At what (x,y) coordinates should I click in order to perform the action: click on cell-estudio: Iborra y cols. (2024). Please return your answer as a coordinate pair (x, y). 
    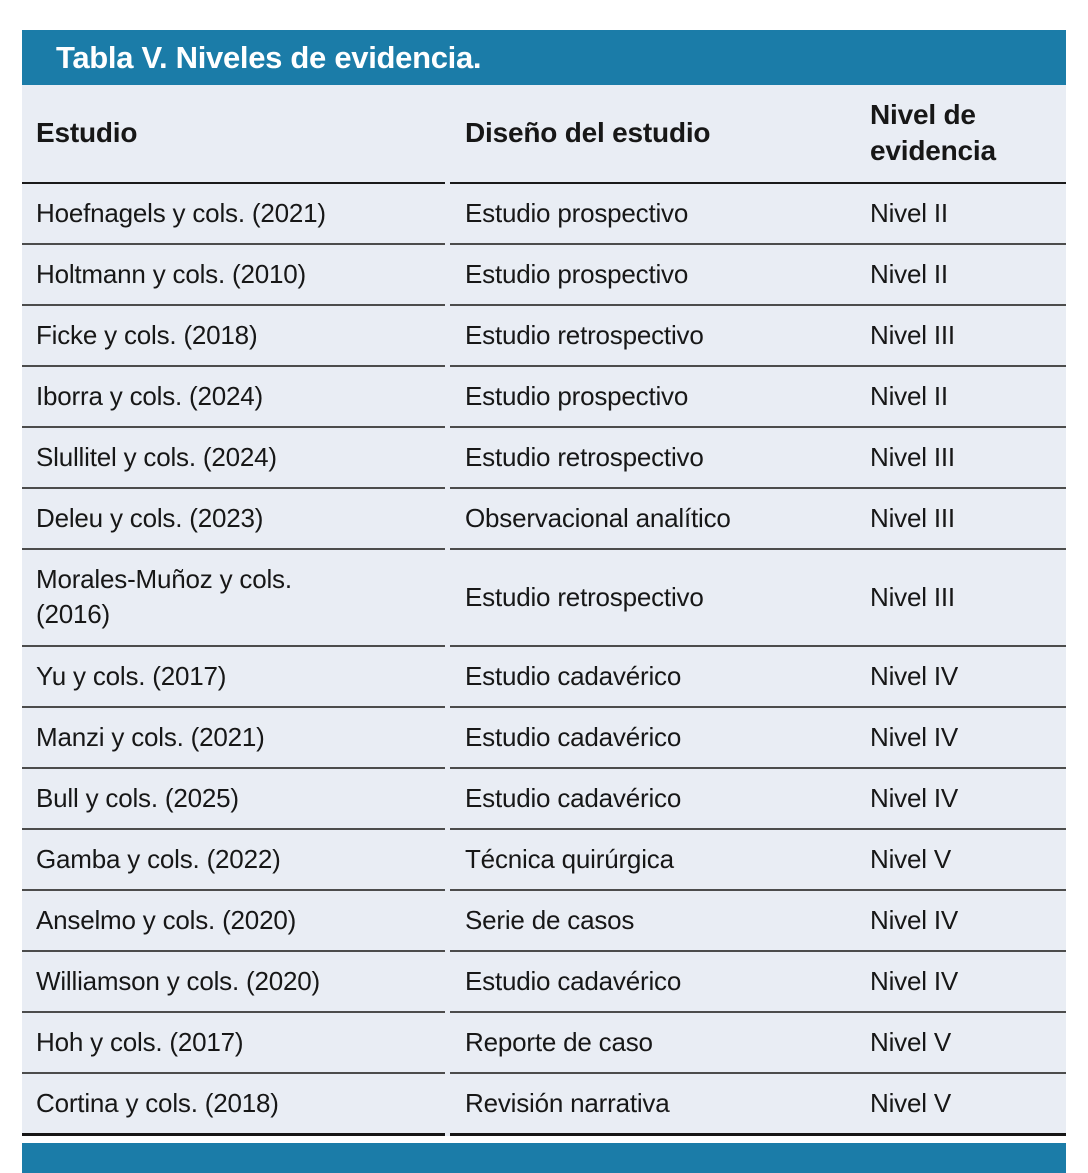
    Looking at the image, I should click on (233, 398).